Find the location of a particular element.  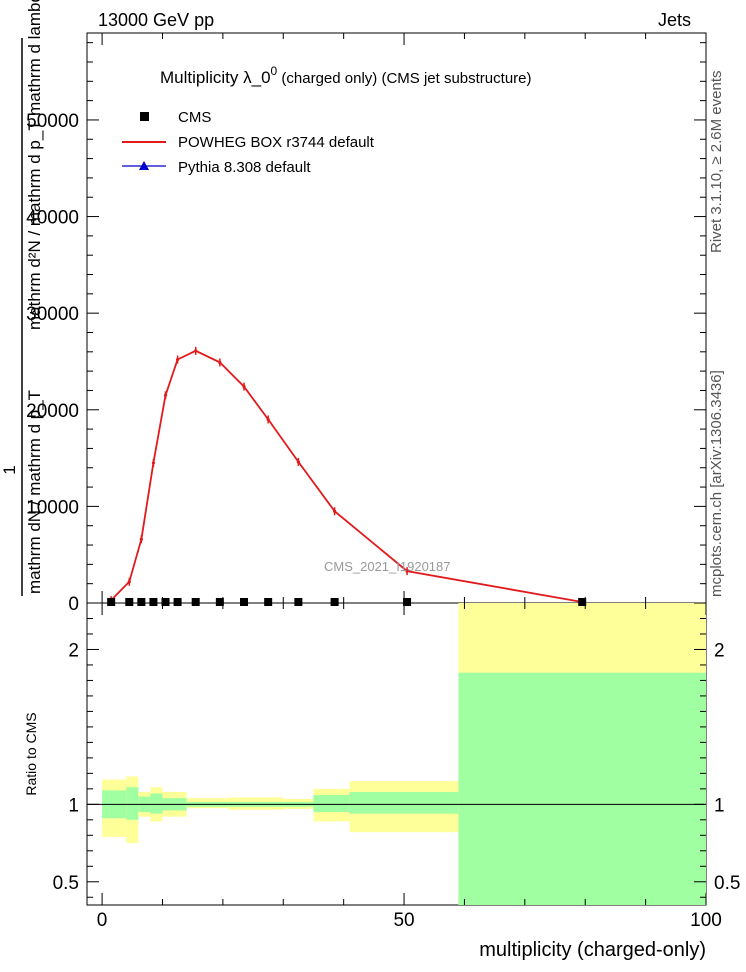

energy-label: 13000 GeV pp is located at coordinates (156, 20).